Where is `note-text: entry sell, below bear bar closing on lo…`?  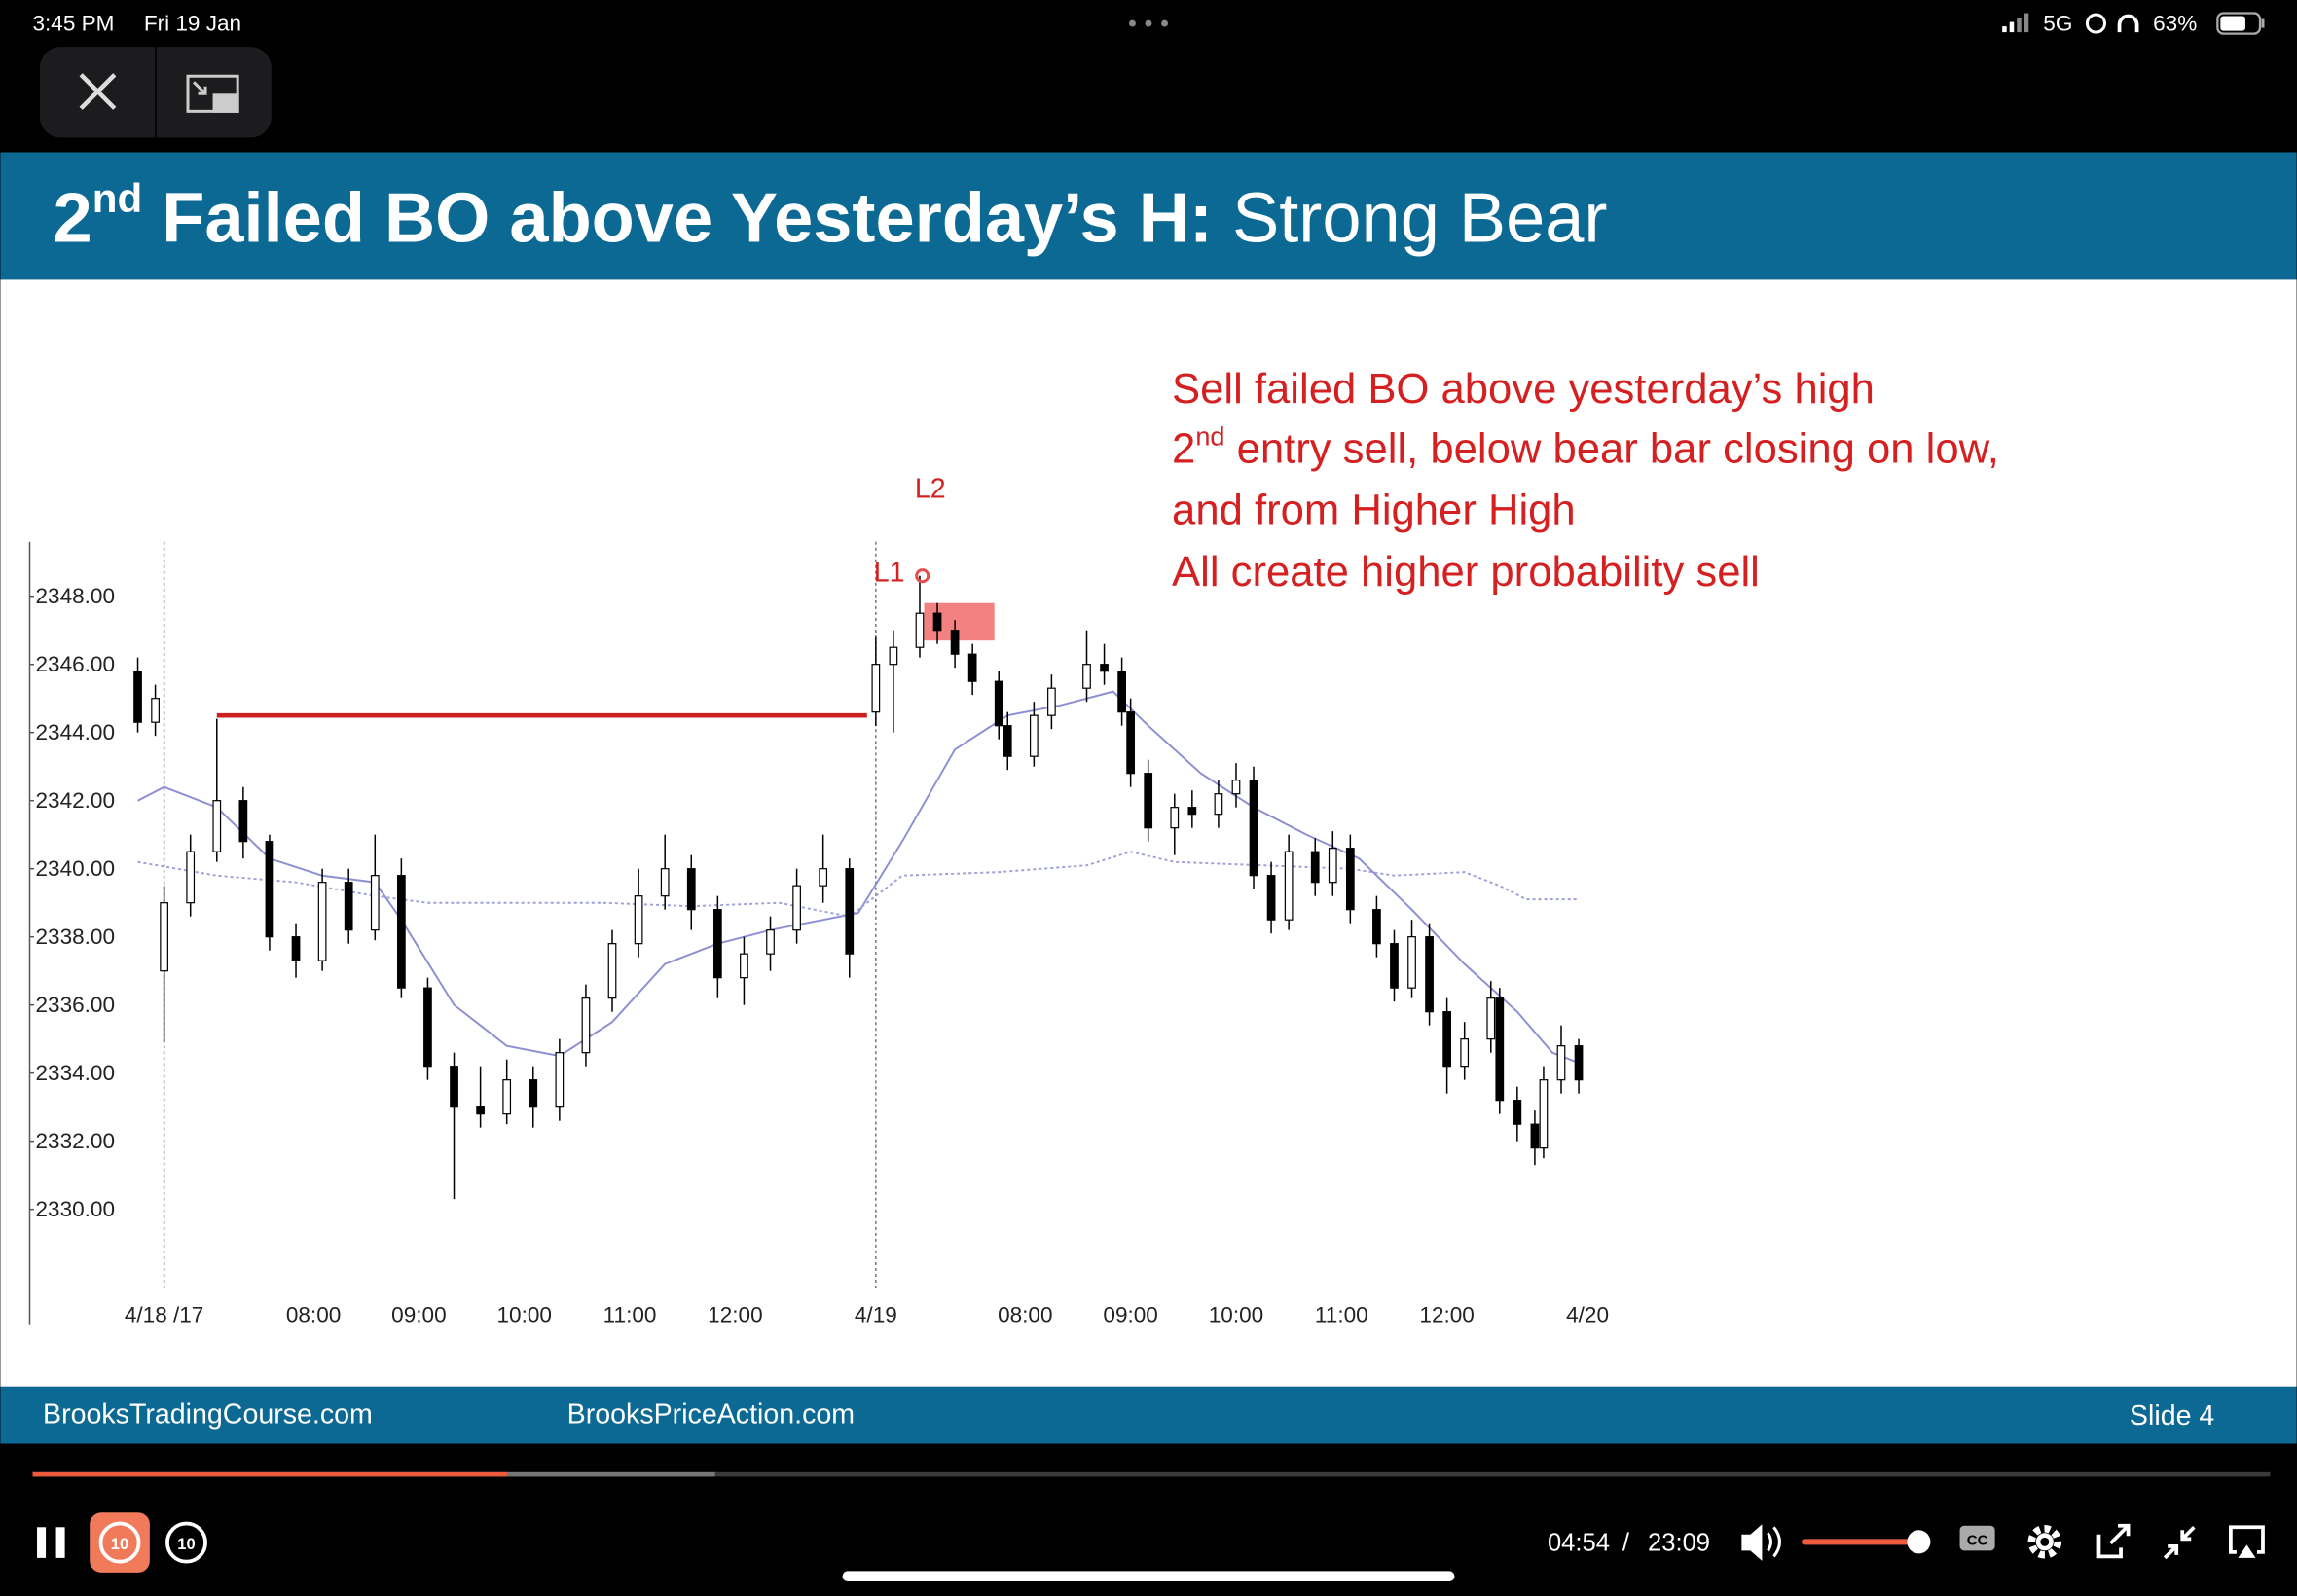
note-text: entry sell, below bear bar closing on lo… is located at coordinates (1618, 448).